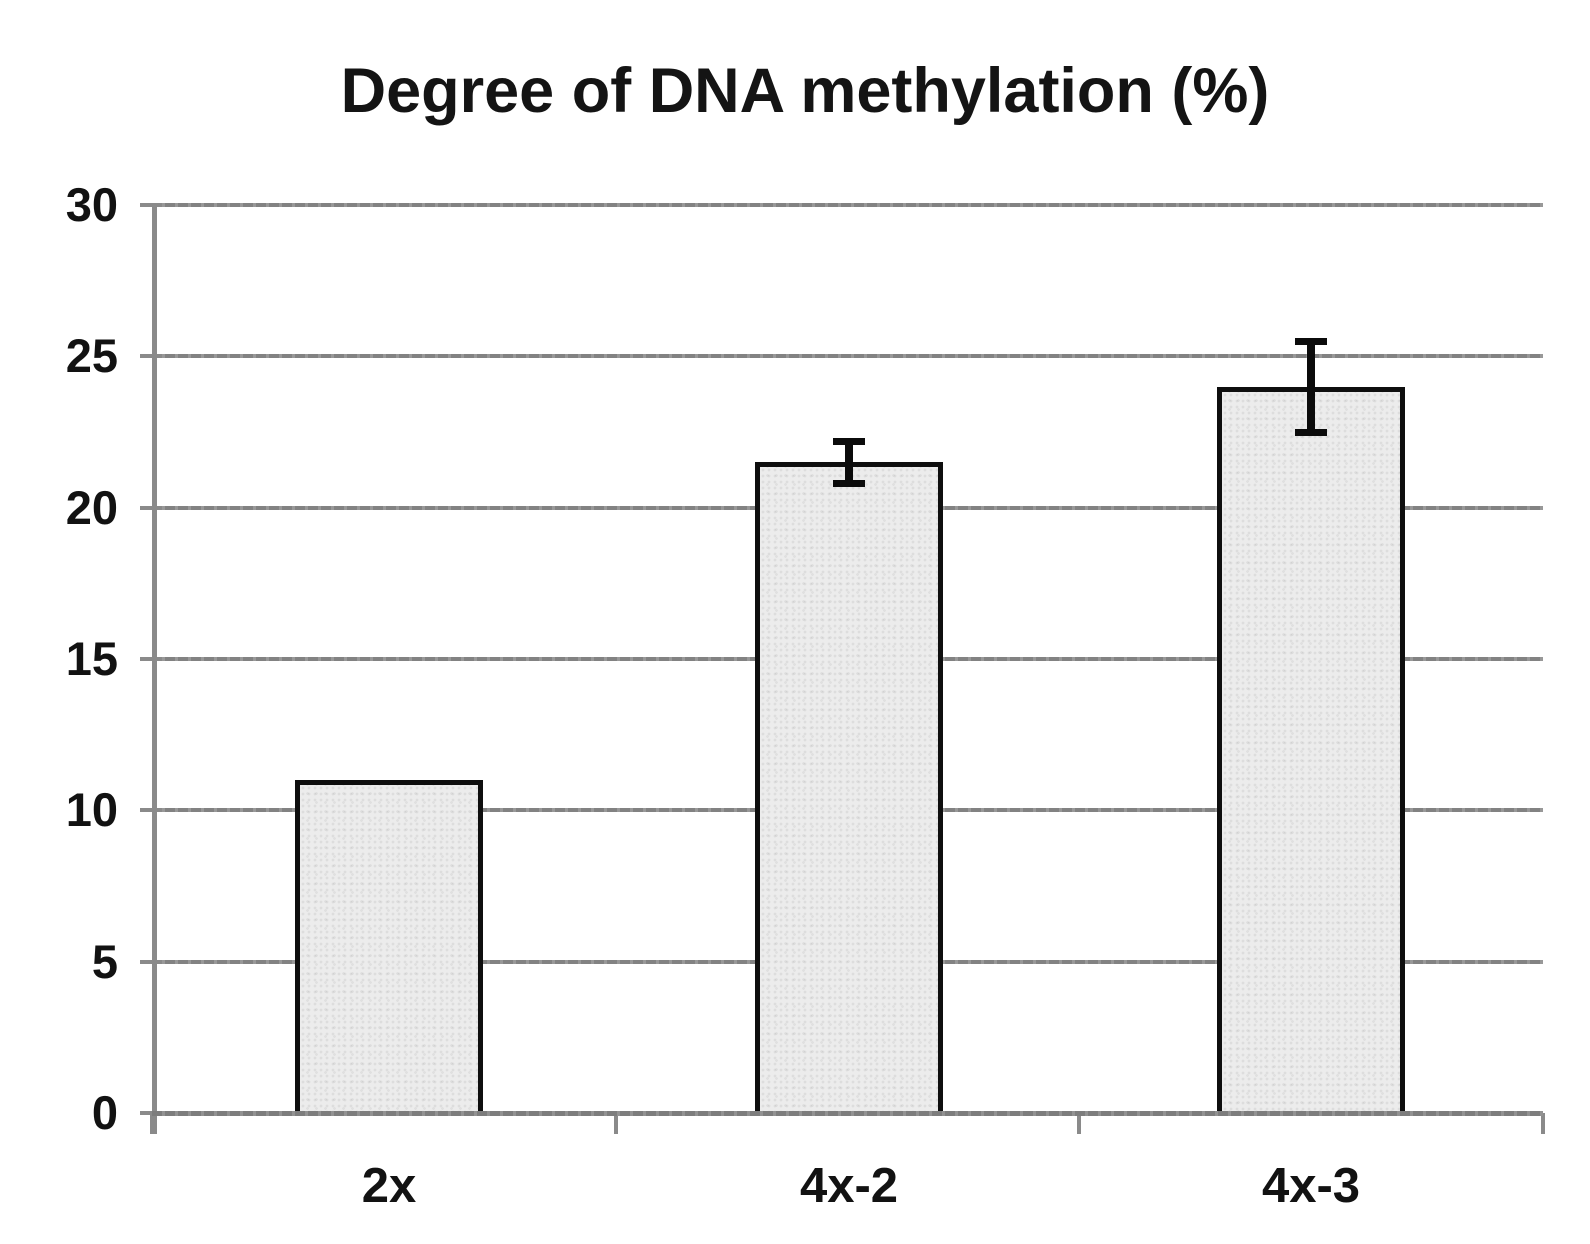  What do you see at coordinates (91, 507) in the screenshot?
I see `y-axis-tick-label: 20` at bounding box center [91, 507].